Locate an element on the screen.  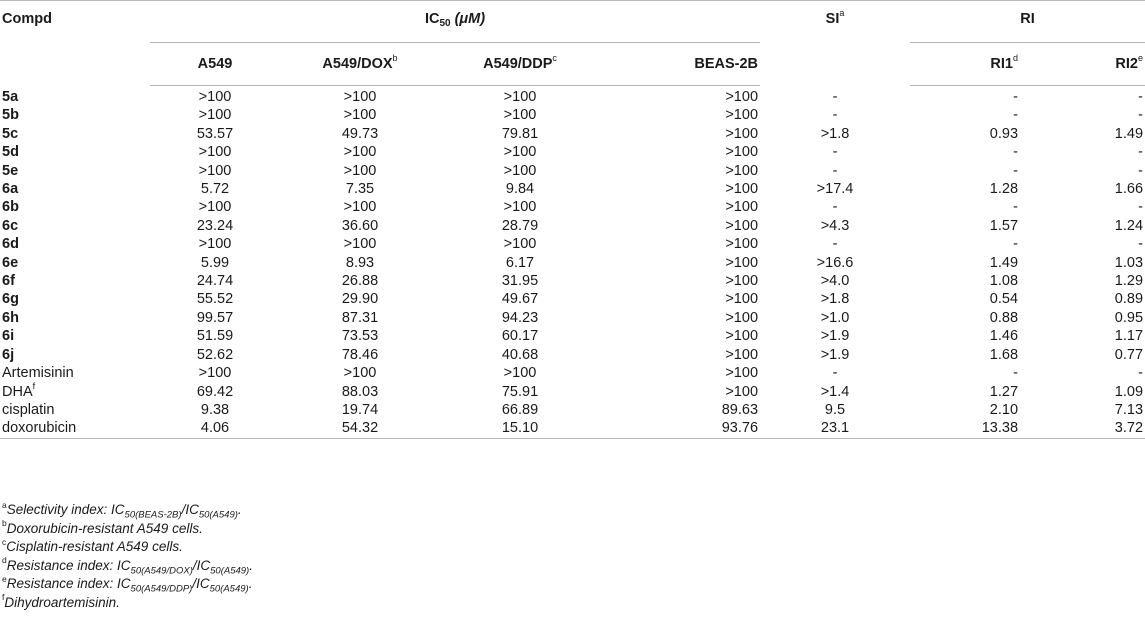
header-a549-ddp: A549/DDPc is located at coordinates (520, 64).